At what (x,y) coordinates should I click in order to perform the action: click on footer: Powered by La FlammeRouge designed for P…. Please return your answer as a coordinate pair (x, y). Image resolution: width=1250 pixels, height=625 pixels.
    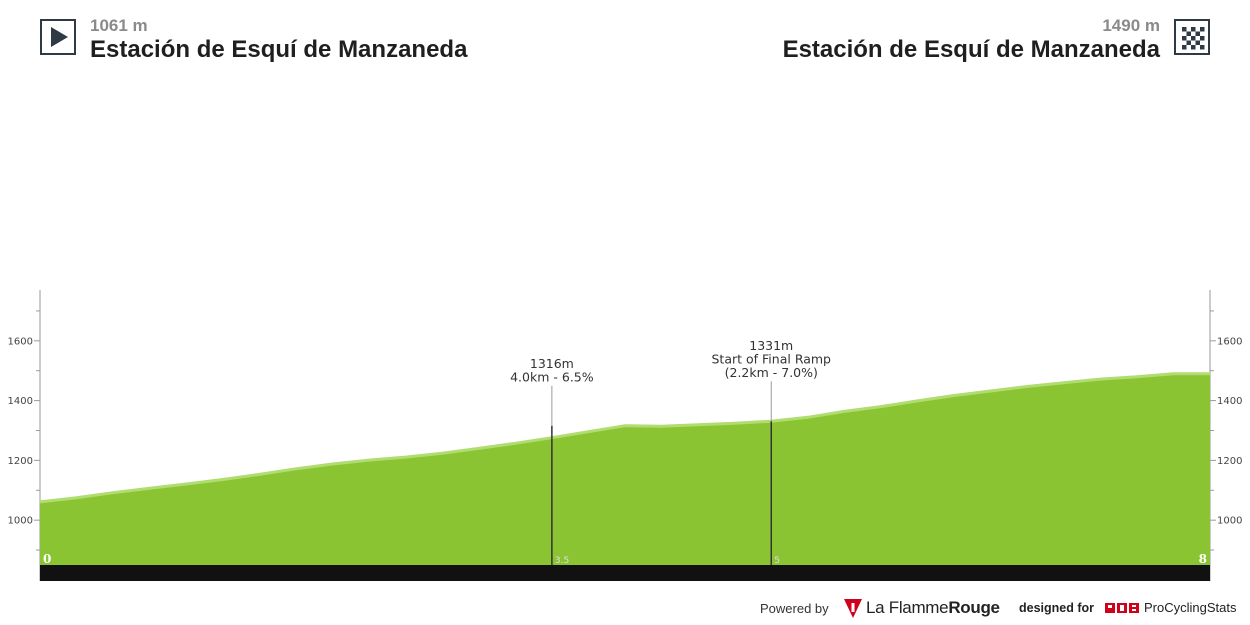
    Looking at the image, I should click on (625, 609).